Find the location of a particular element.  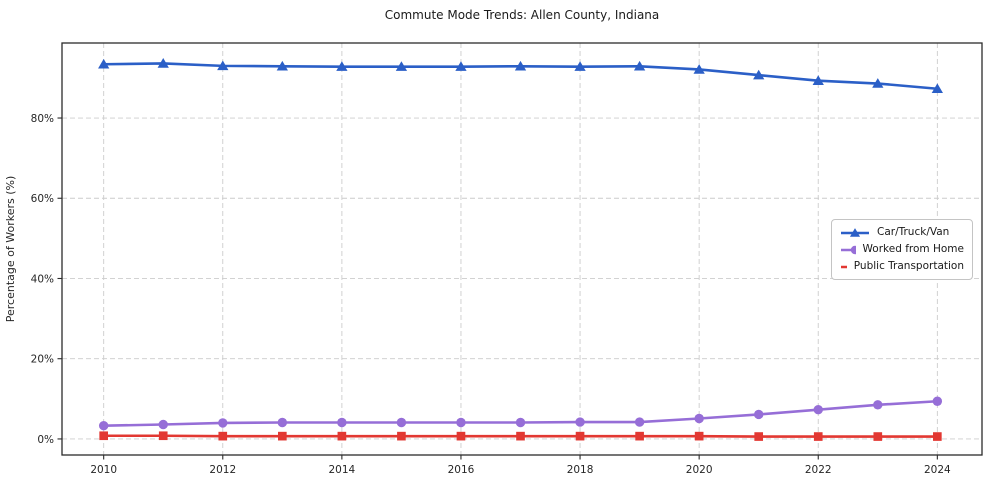

x-tick-label: 2022 is located at coordinates (818, 470).